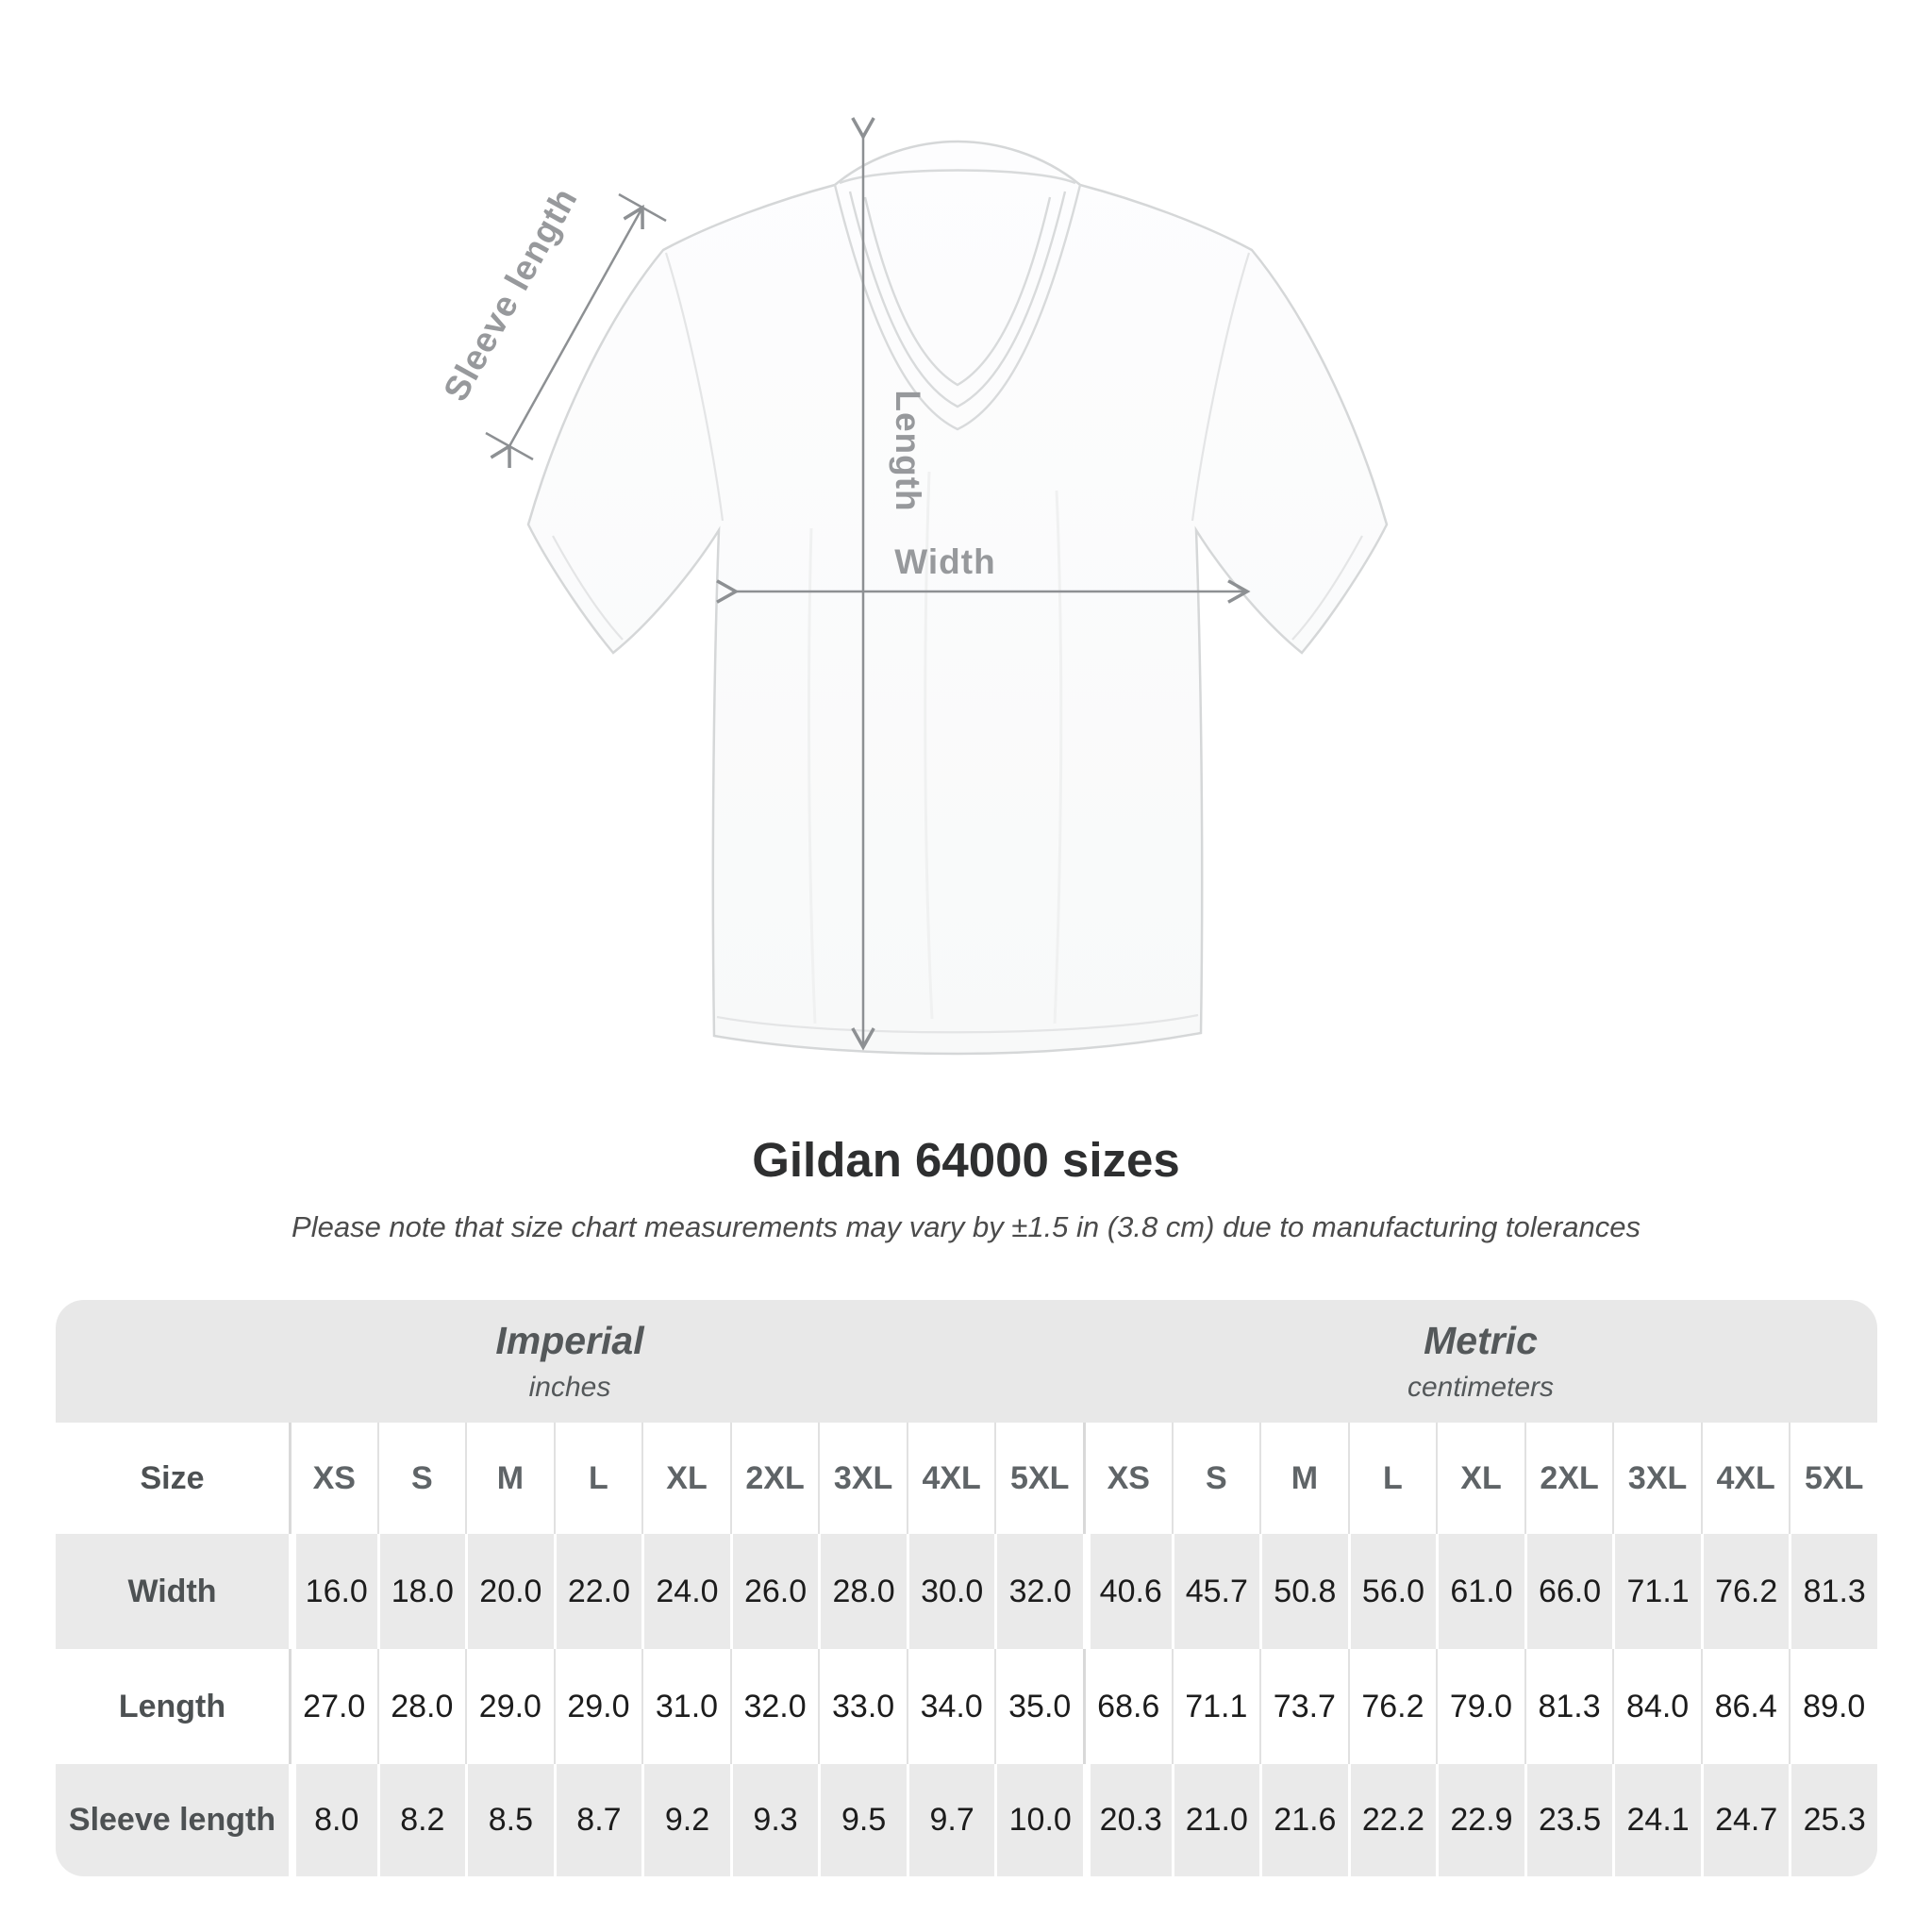 The image size is (1932, 1932). I want to click on measurement-label: Width, so click(172, 1591).